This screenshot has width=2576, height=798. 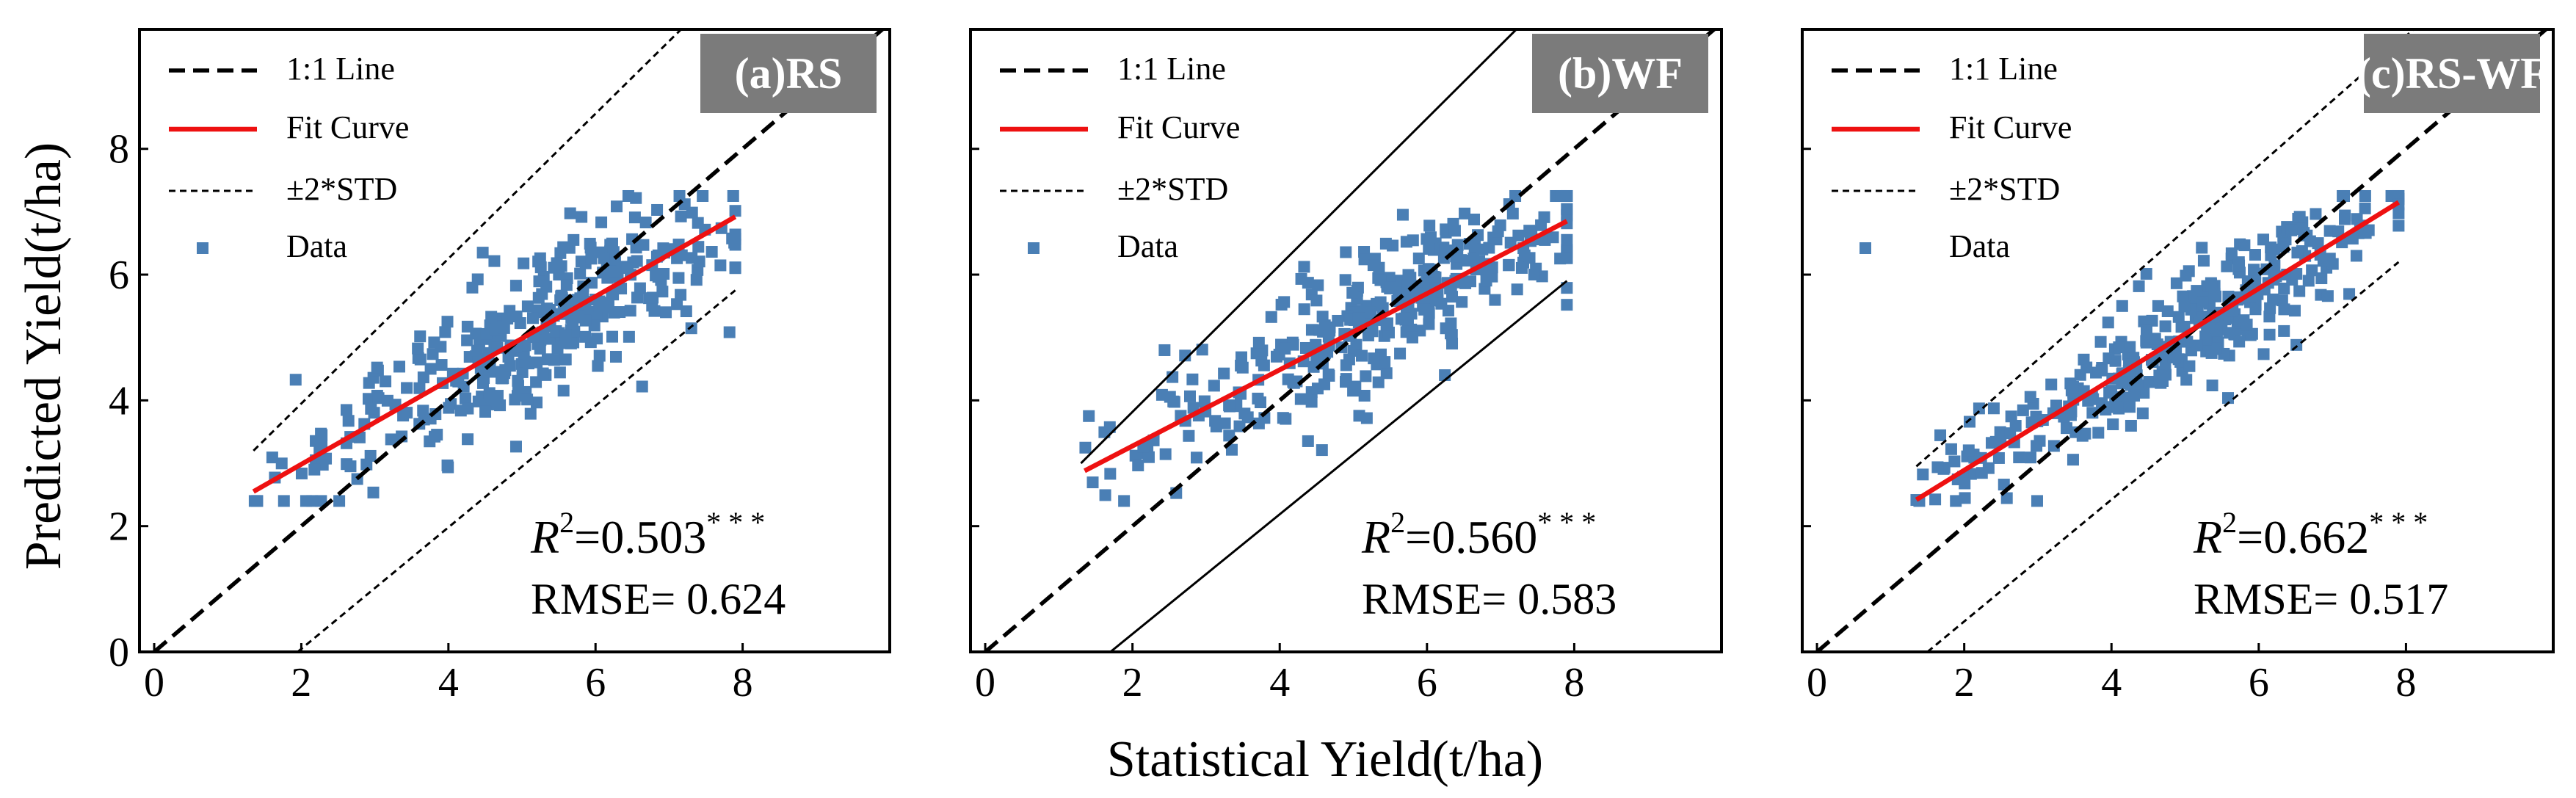 What do you see at coordinates (43, 356) in the screenshot?
I see `y-axis-label: Predicted Yield(t/ha)` at bounding box center [43, 356].